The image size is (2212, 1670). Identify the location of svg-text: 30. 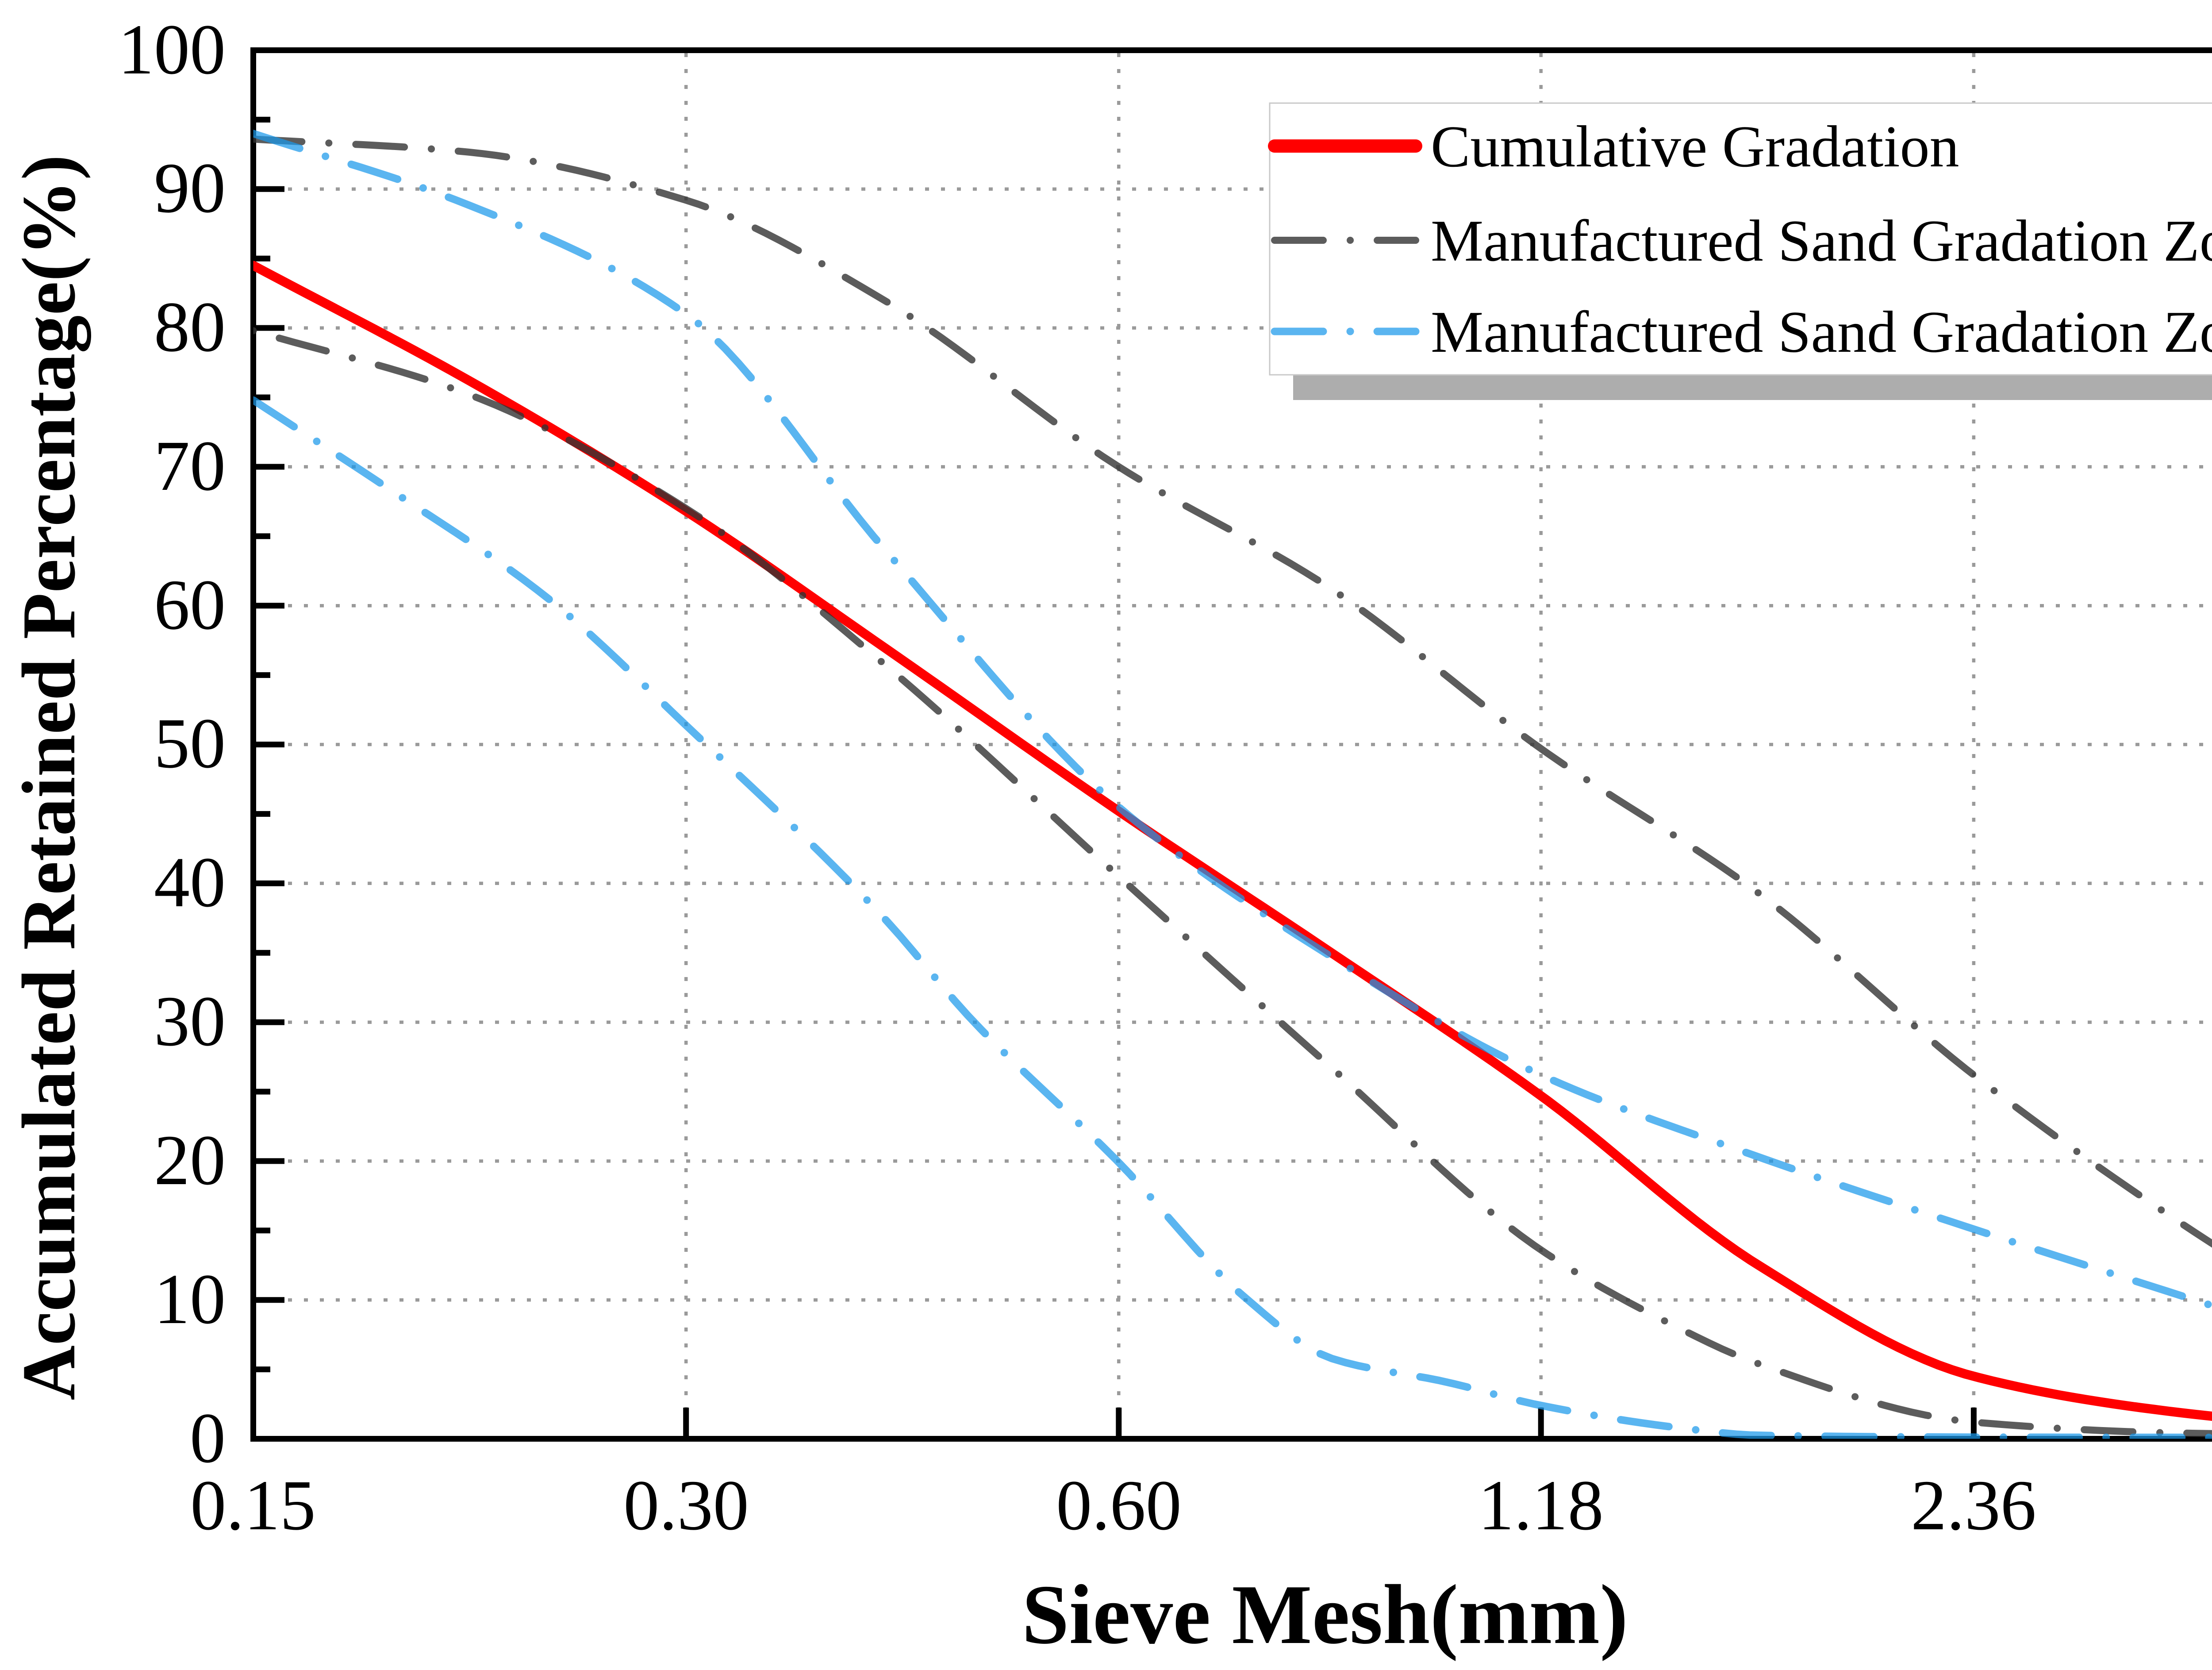
(190, 1021).